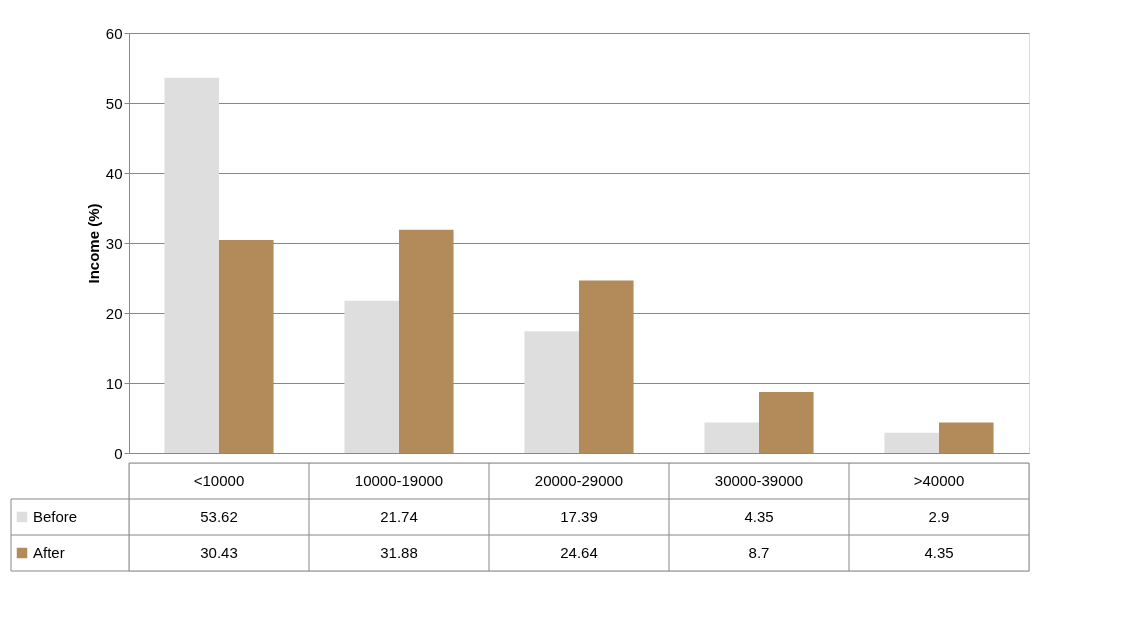  What do you see at coordinates (759, 480) in the screenshot?
I see `x-tick-label: 30000-39000` at bounding box center [759, 480].